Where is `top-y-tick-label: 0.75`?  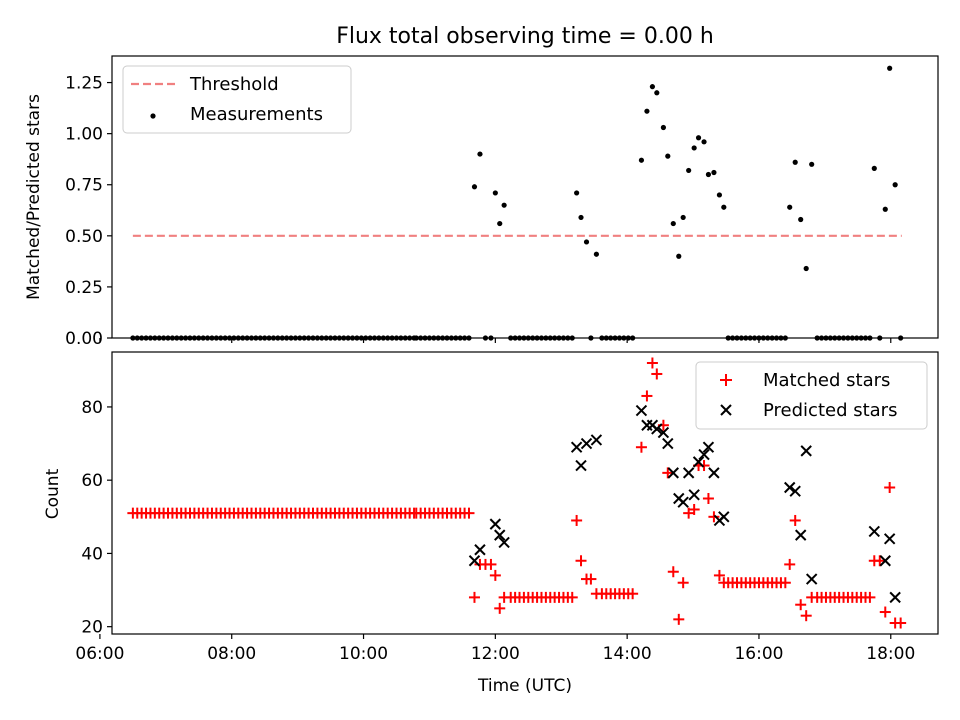 top-y-tick-label: 0.75 is located at coordinates (84, 186).